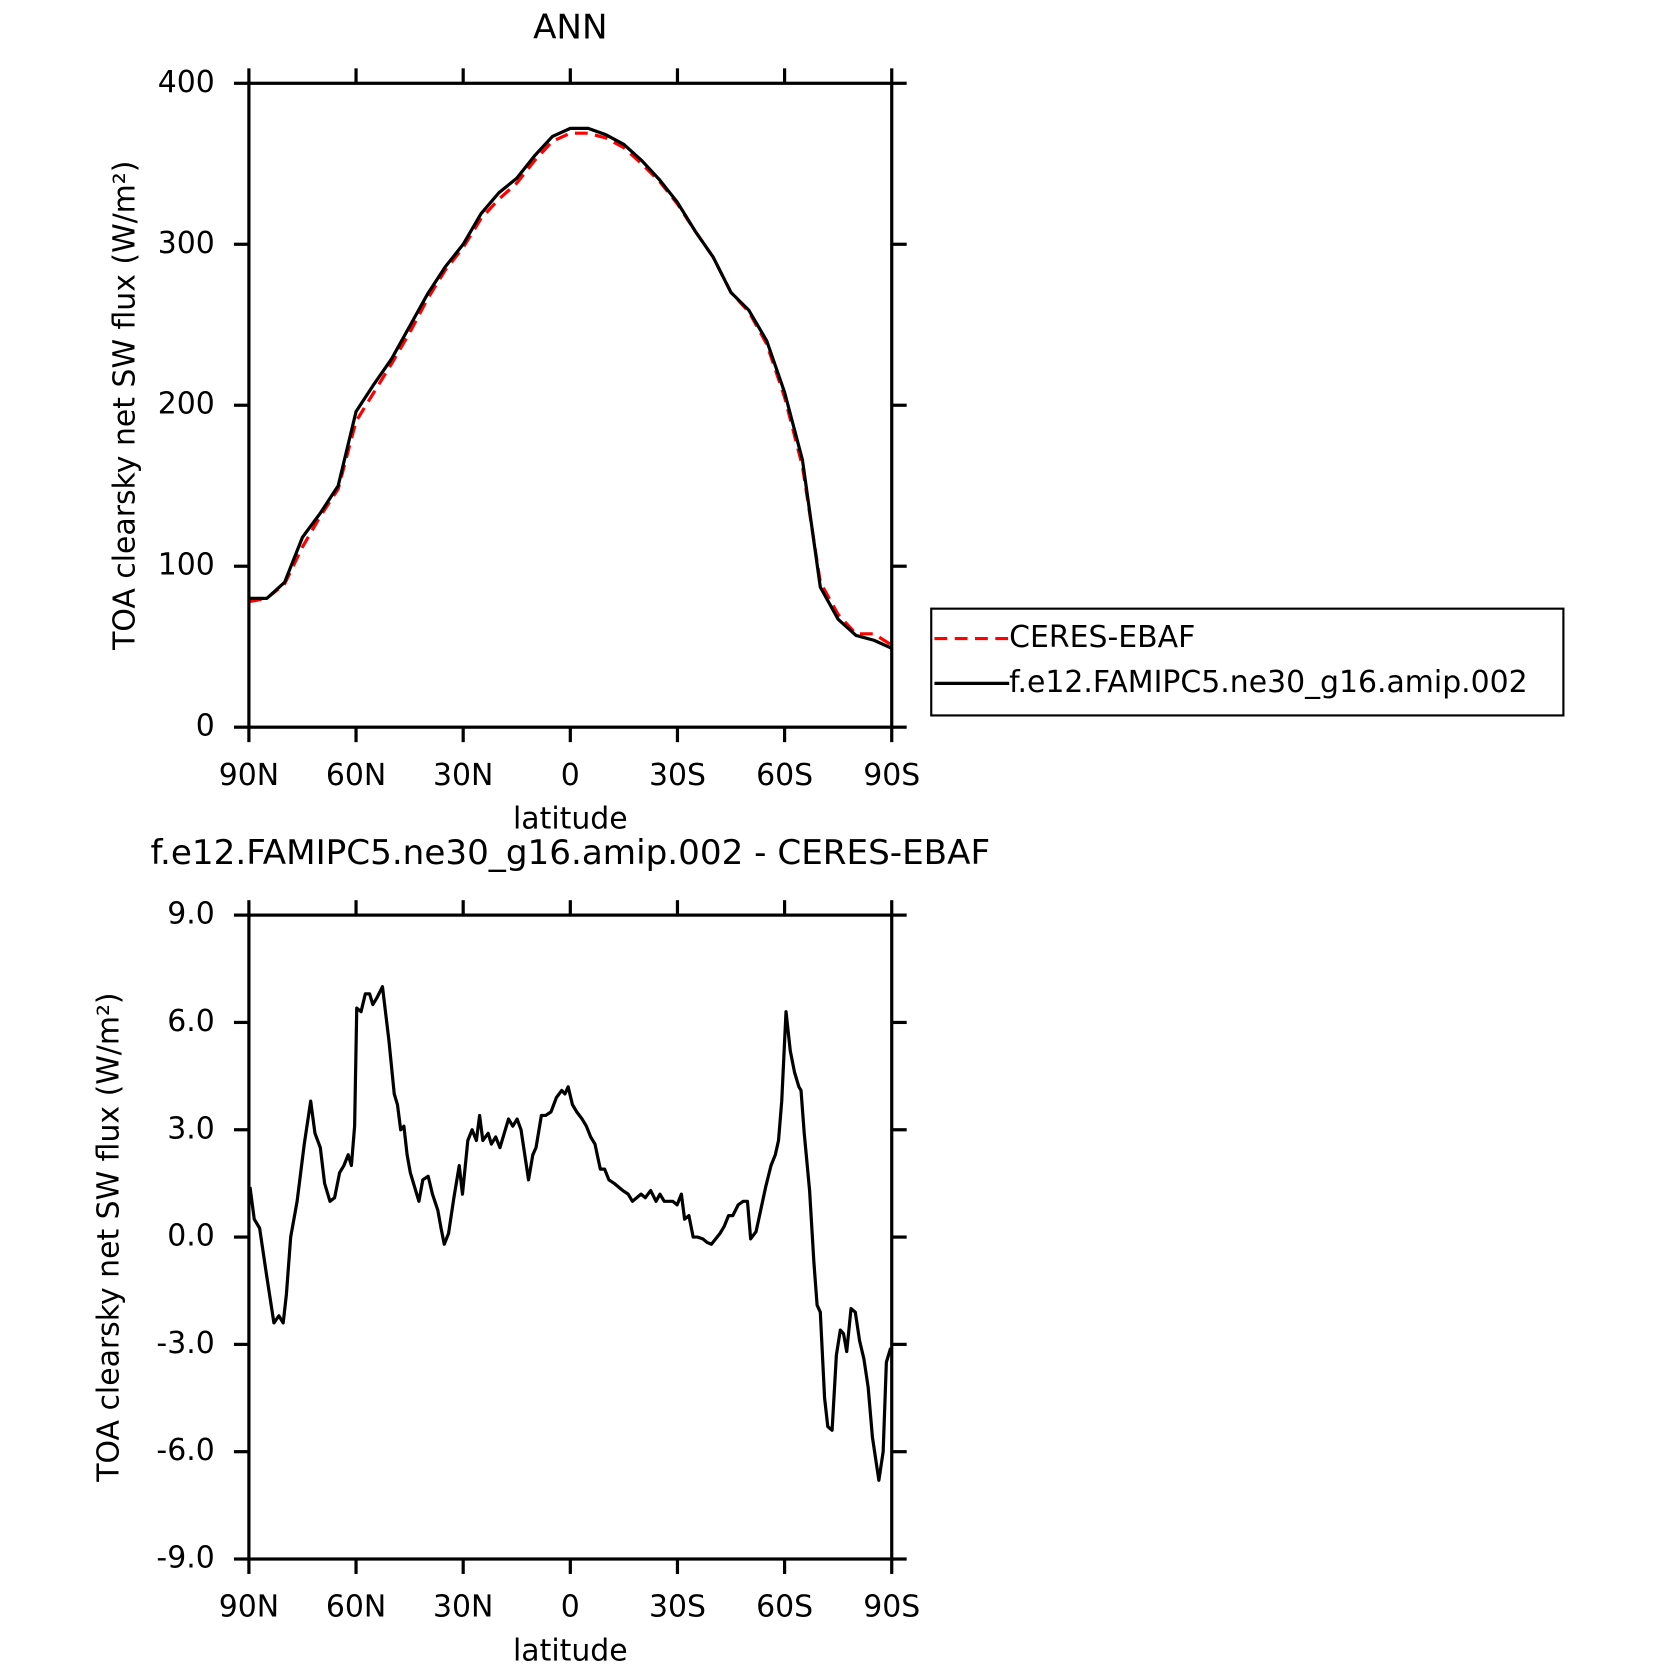  Describe the element at coordinates (205, 726) in the screenshot. I see `y-tick-label: 0` at that location.